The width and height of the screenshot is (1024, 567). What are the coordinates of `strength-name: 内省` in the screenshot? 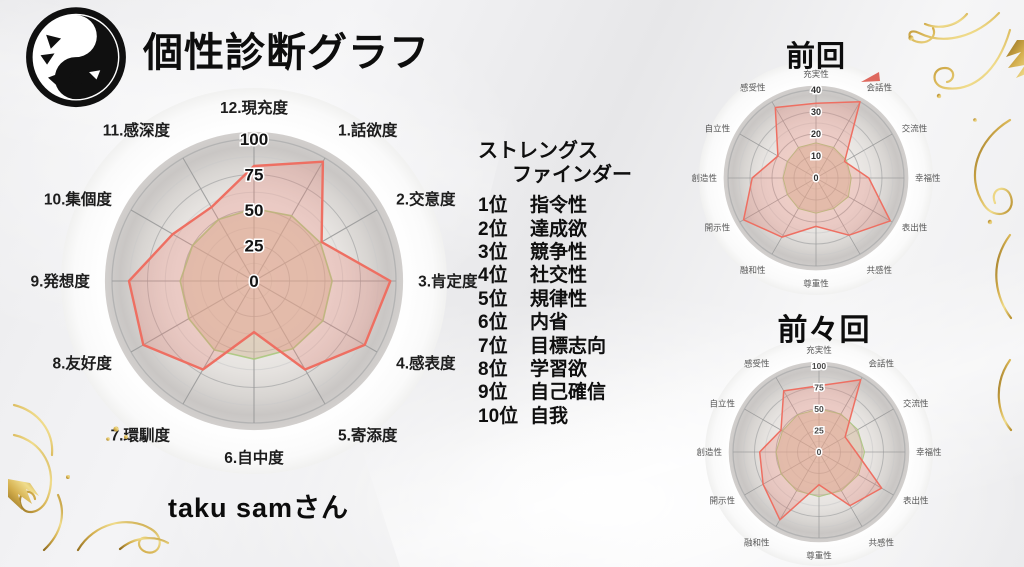 It's located at (549, 323).